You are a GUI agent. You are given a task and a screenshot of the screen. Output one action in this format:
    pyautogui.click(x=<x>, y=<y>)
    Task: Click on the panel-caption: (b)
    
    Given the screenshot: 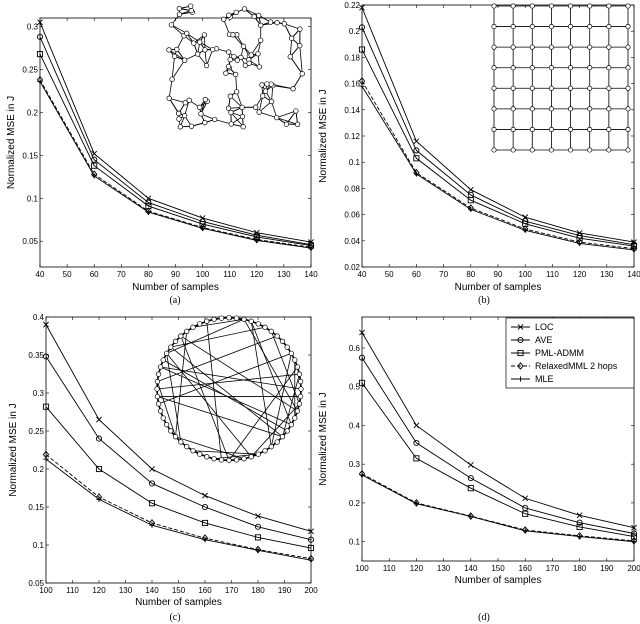 What is the action you would take?
    pyautogui.click(x=484, y=300)
    